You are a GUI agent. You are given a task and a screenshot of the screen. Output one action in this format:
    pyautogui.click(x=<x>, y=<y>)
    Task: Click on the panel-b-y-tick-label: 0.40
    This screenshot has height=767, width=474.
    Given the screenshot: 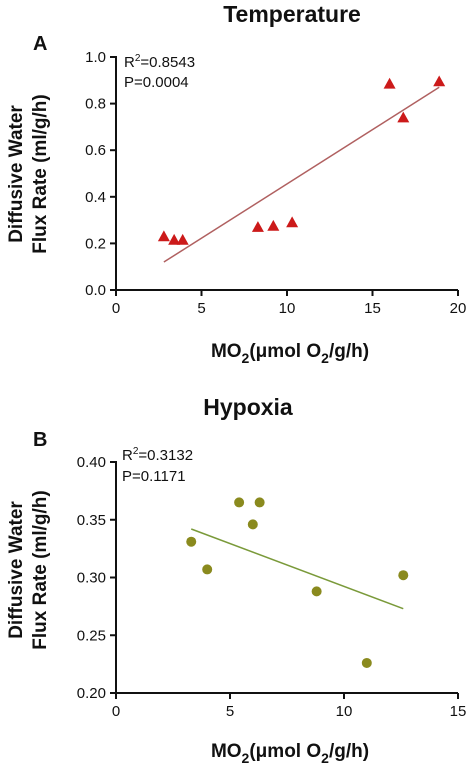 What is the action you would take?
    pyautogui.click(x=91, y=462)
    